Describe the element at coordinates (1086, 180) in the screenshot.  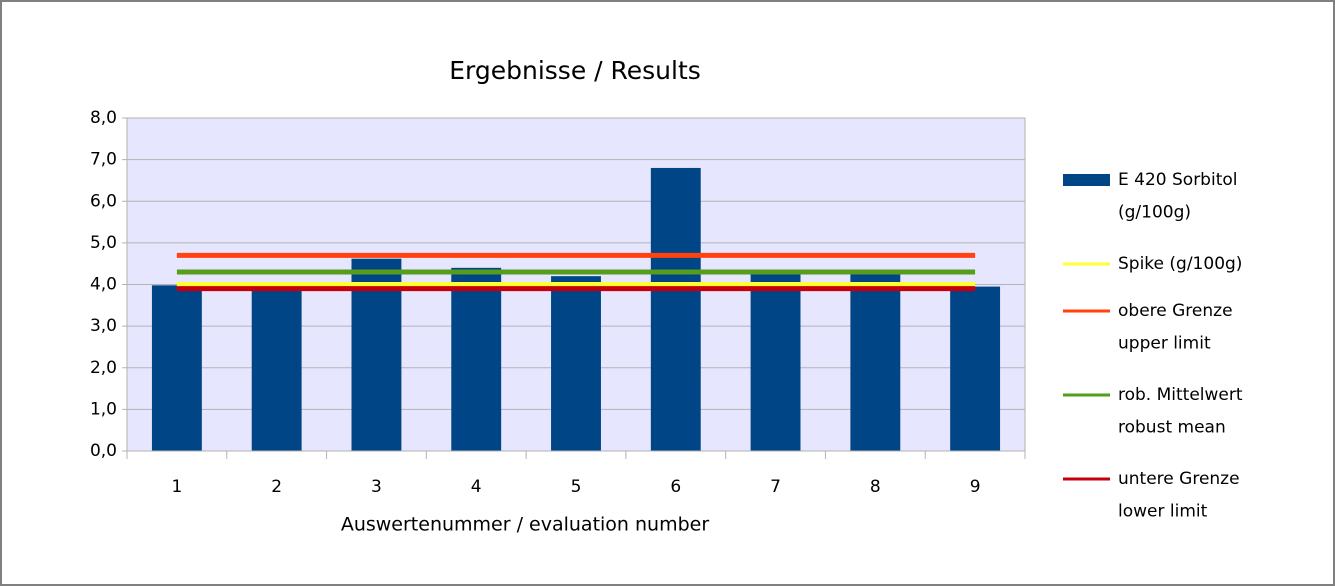
I see `legend-swatch` at that location.